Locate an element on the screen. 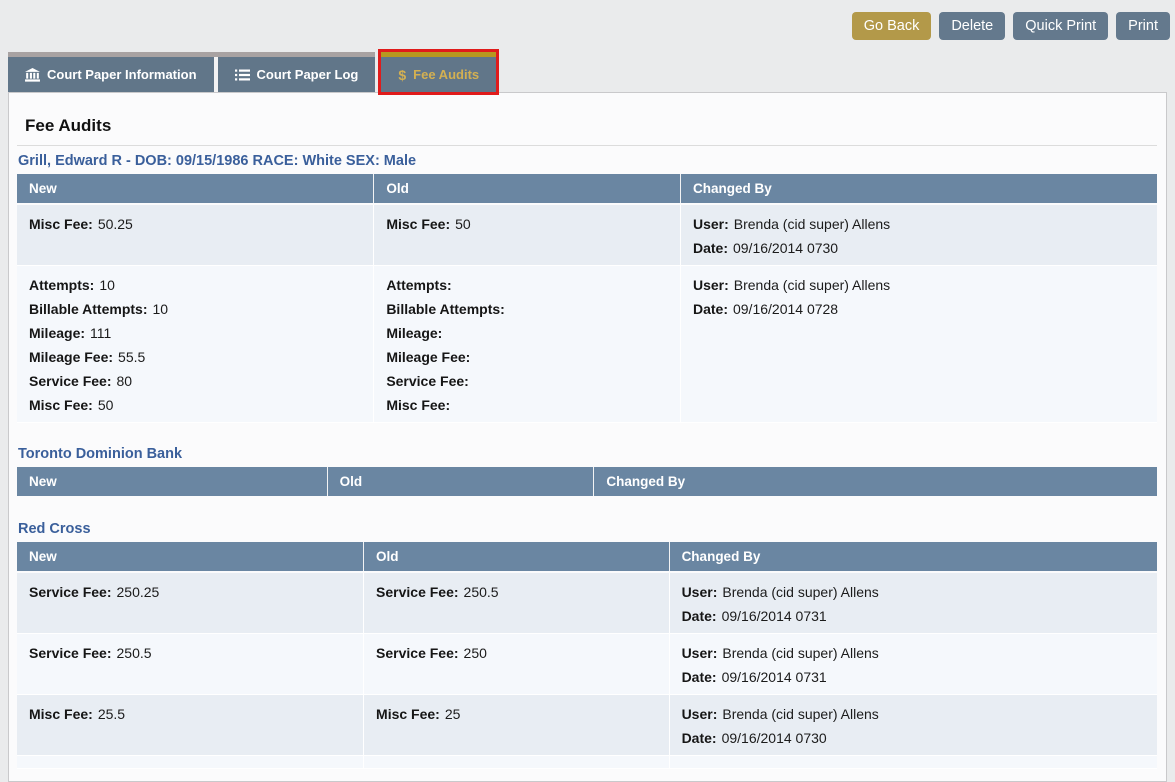 The height and width of the screenshot is (782, 1175). field: Mileage: 111 is located at coordinates (195, 333).